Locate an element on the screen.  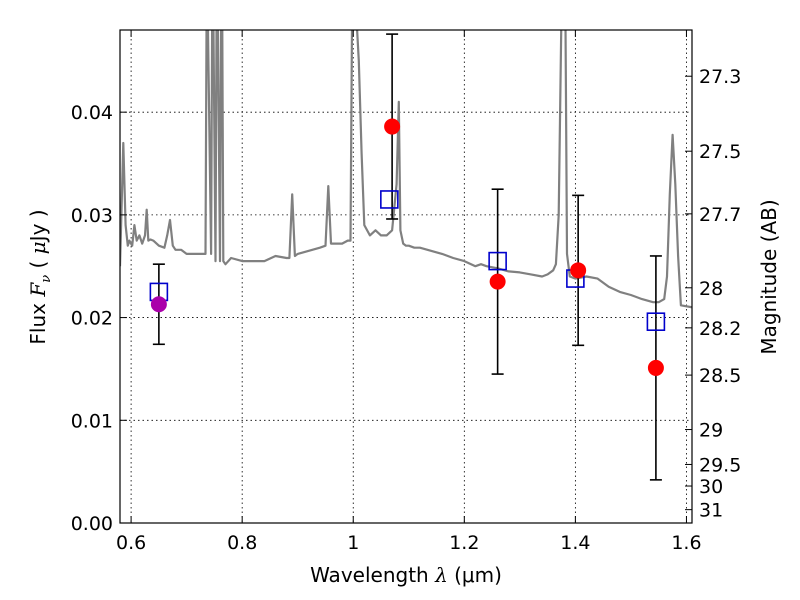
right-tick-label: 27.3 is located at coordinates (720, 77).